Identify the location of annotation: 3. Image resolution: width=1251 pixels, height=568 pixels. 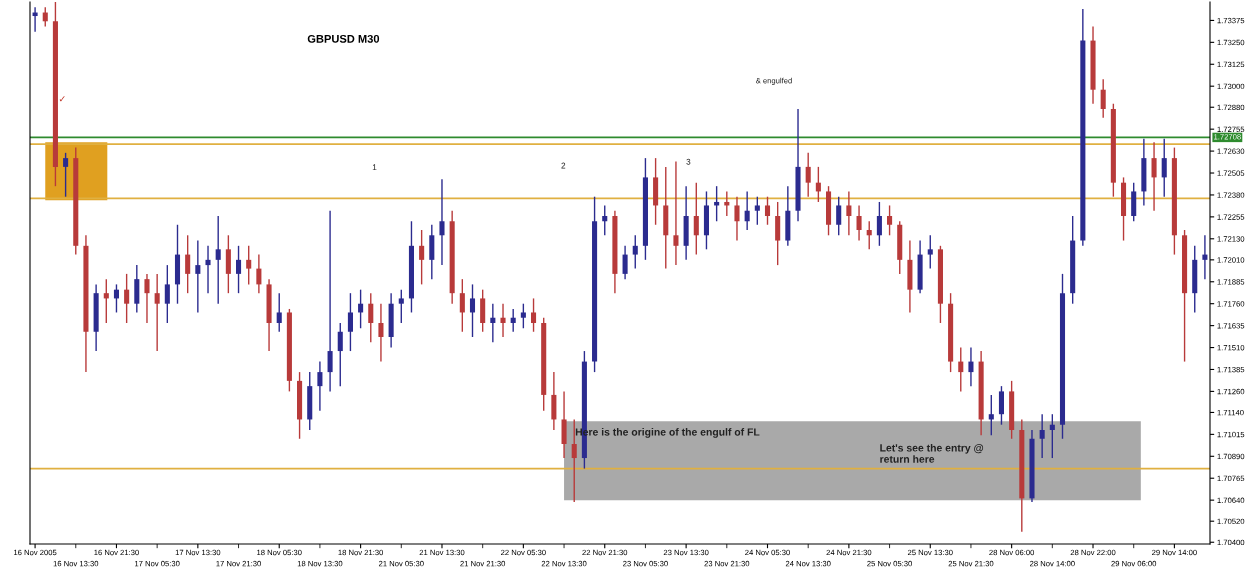
(688, 161).